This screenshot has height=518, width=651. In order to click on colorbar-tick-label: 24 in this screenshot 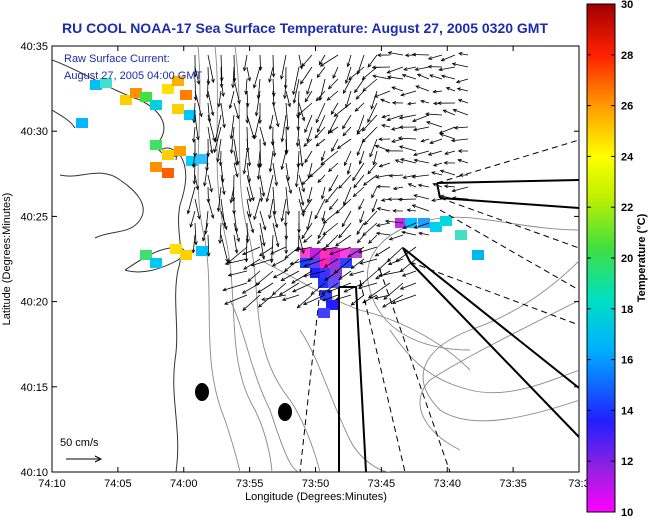, I will do `click(627, 157)`.